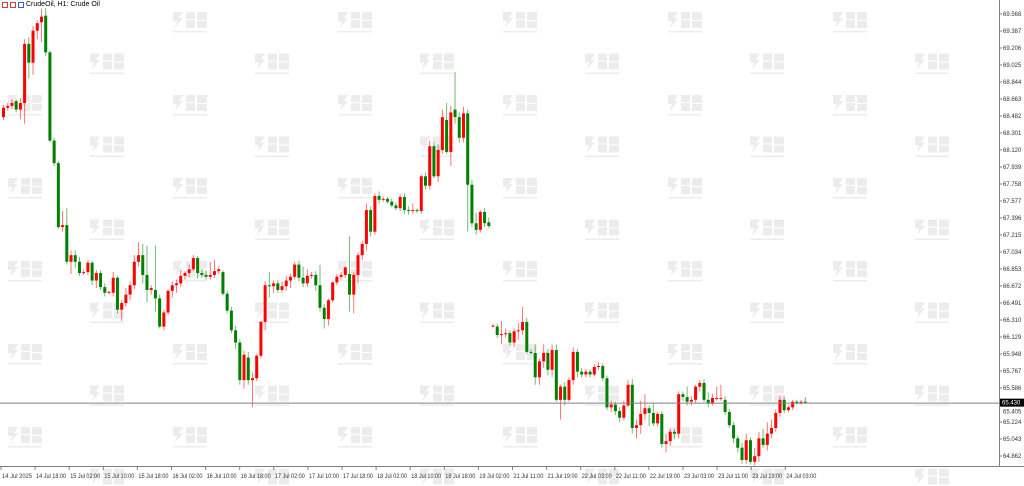 The width and height of the screenshot is (1024, 486). I want to click on y-tick-label: 65.043, so click(1012, 440).